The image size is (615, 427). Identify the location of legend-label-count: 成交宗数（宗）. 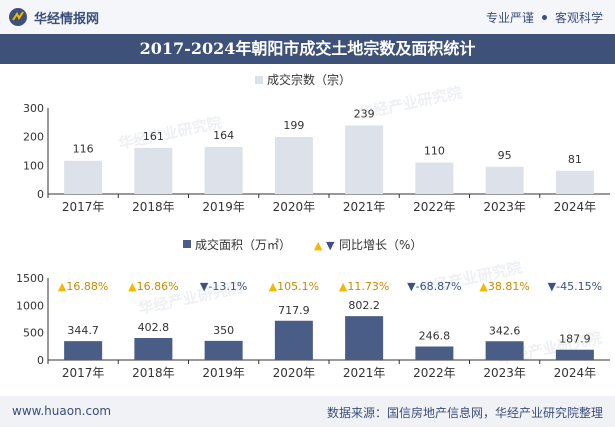
(309, 79).